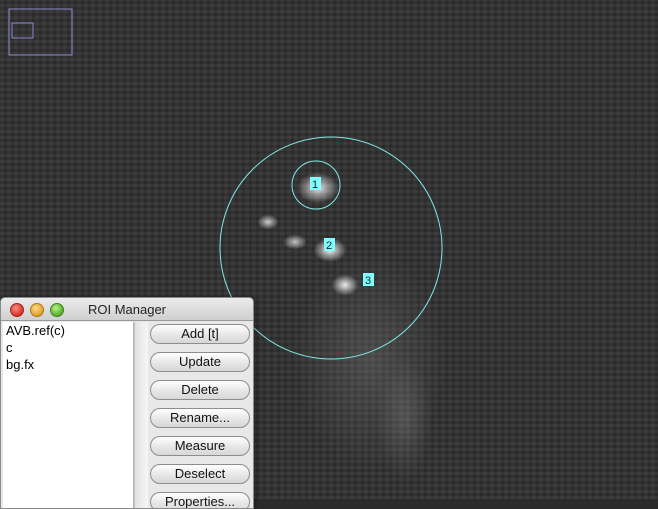 This screenshot has width=658, height=509. Describe the element at coordinates (9, 347) in the screenshot. I see `list-item: c` at that location.